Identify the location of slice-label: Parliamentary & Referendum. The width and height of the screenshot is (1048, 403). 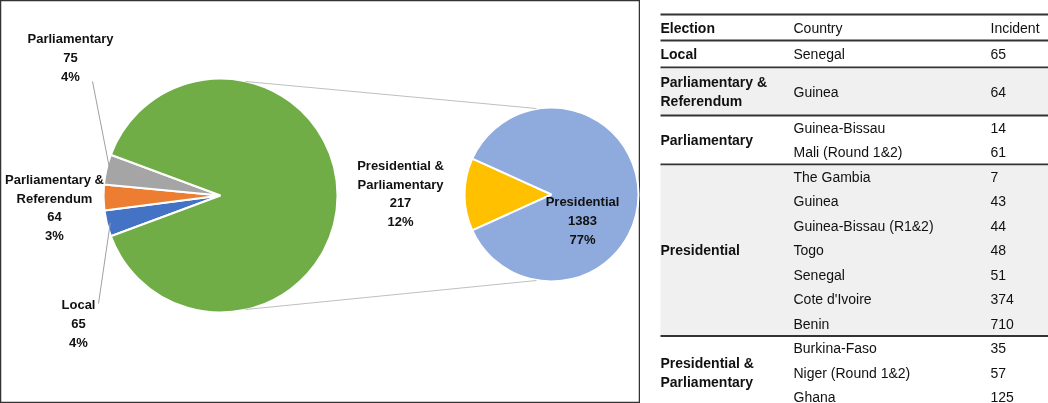
(54, 188).